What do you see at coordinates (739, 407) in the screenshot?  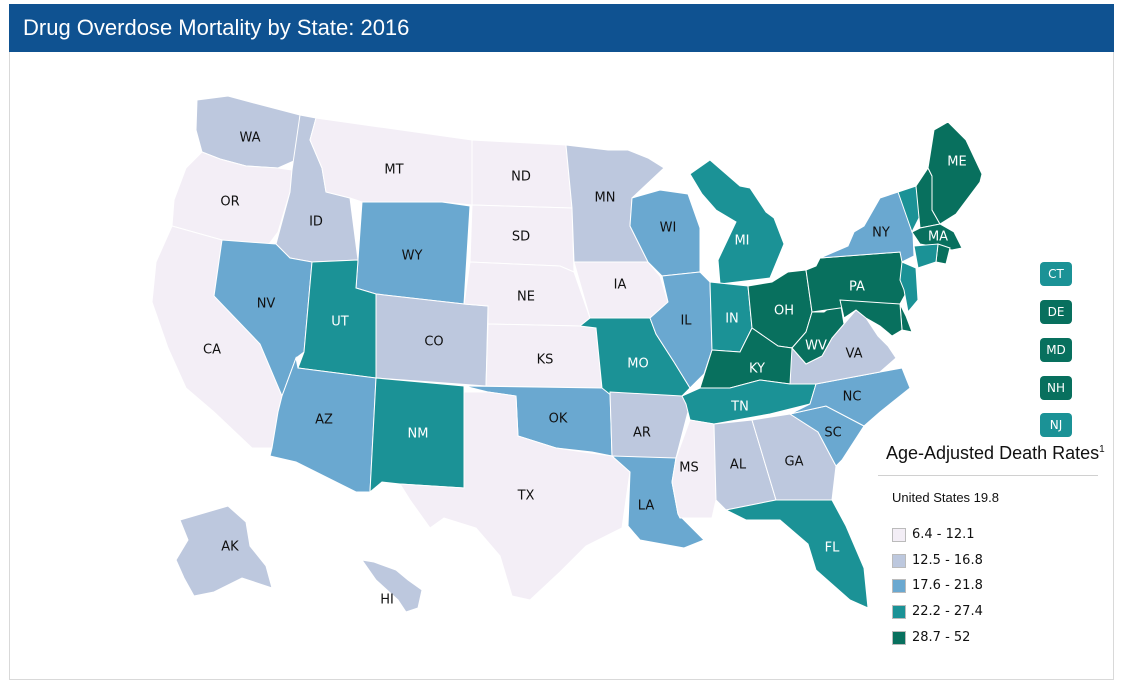 I see `state-label-tn: TN` at bounding box center [739, 407].